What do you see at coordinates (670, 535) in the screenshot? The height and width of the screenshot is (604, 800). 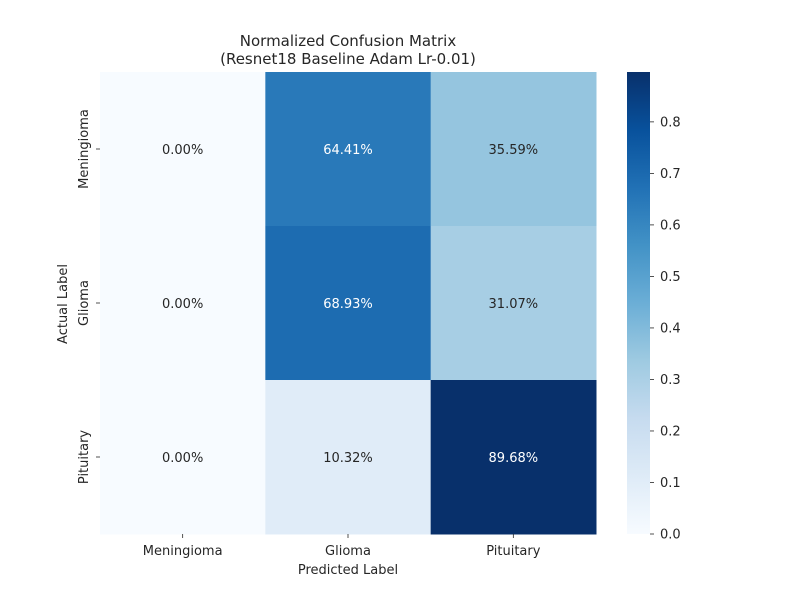 I see `colorbar-tick-label: 0.0` at bounding box center [670, 535].